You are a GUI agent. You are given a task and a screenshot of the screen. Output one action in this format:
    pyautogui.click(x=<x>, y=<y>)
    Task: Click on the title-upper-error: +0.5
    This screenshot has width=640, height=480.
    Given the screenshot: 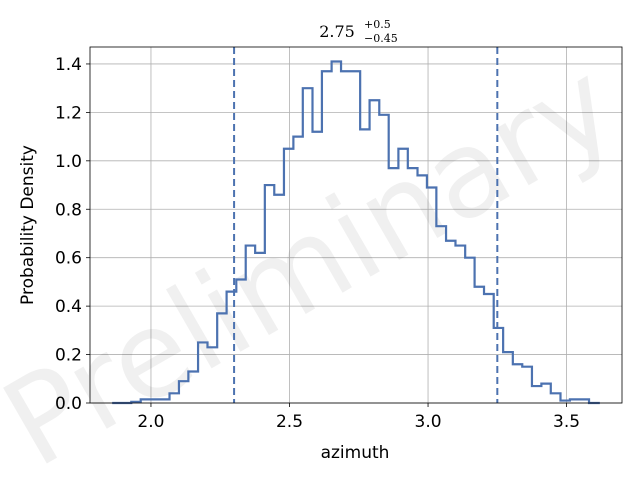 What is the action you would take?
    pyautogui.click(x=377, y=24)
    